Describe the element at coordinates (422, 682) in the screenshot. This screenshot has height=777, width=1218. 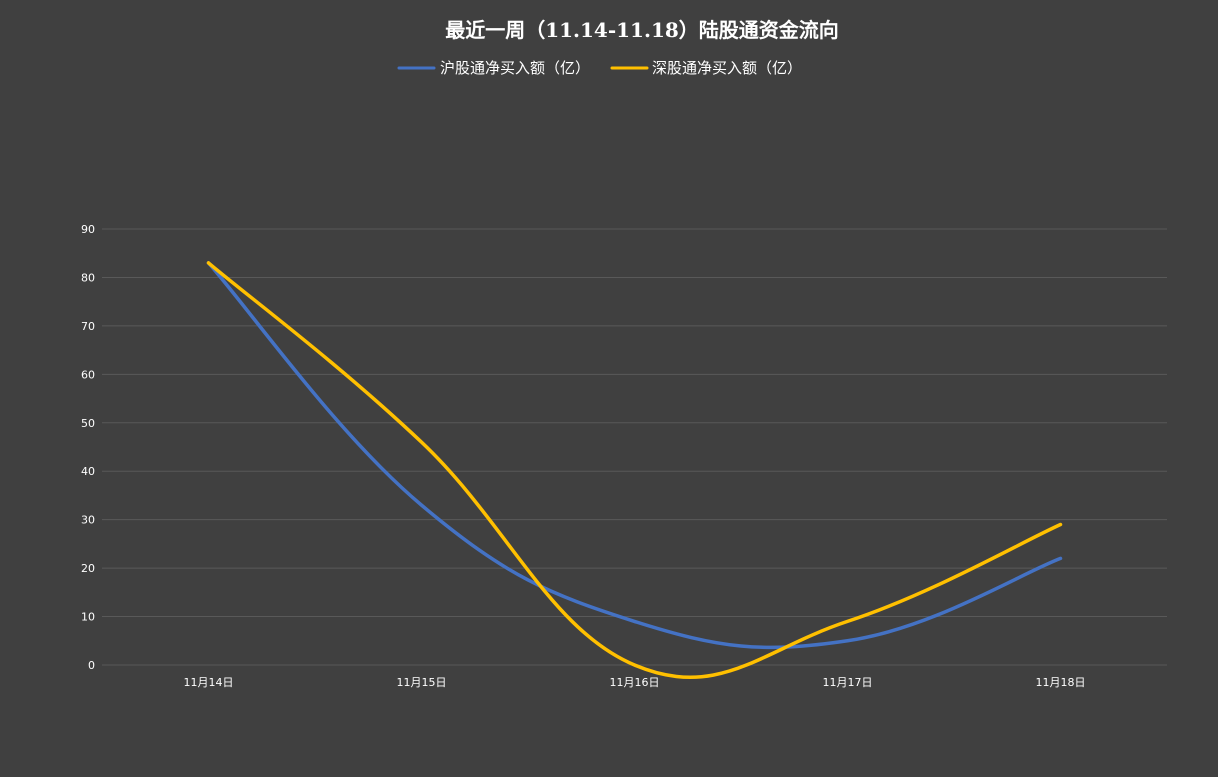
I see `x-tick-label: 11月15日` at that location.